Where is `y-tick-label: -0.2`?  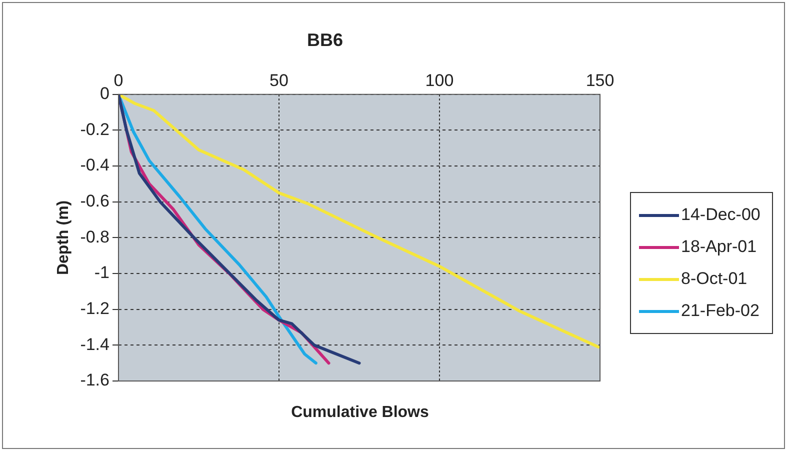
y-tick-label: -0.2 is located at coordinates (95, 129).